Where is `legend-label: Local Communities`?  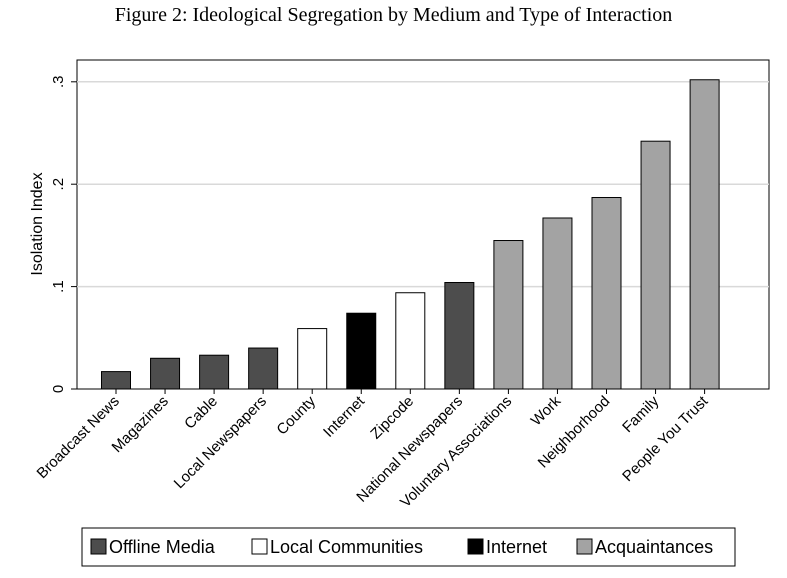 legend-label: Local Communities is located at coordinates (346, 547).